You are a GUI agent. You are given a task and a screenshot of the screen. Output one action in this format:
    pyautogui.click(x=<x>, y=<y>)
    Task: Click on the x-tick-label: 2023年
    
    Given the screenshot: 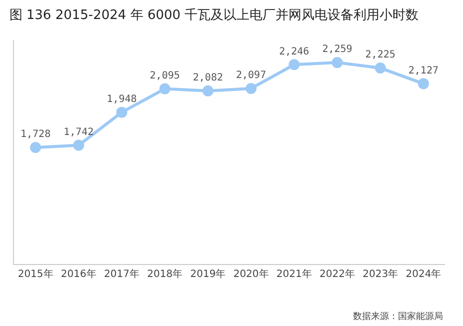 What is the action you would take?
    pyautogui.click(x=380, y=274)
    